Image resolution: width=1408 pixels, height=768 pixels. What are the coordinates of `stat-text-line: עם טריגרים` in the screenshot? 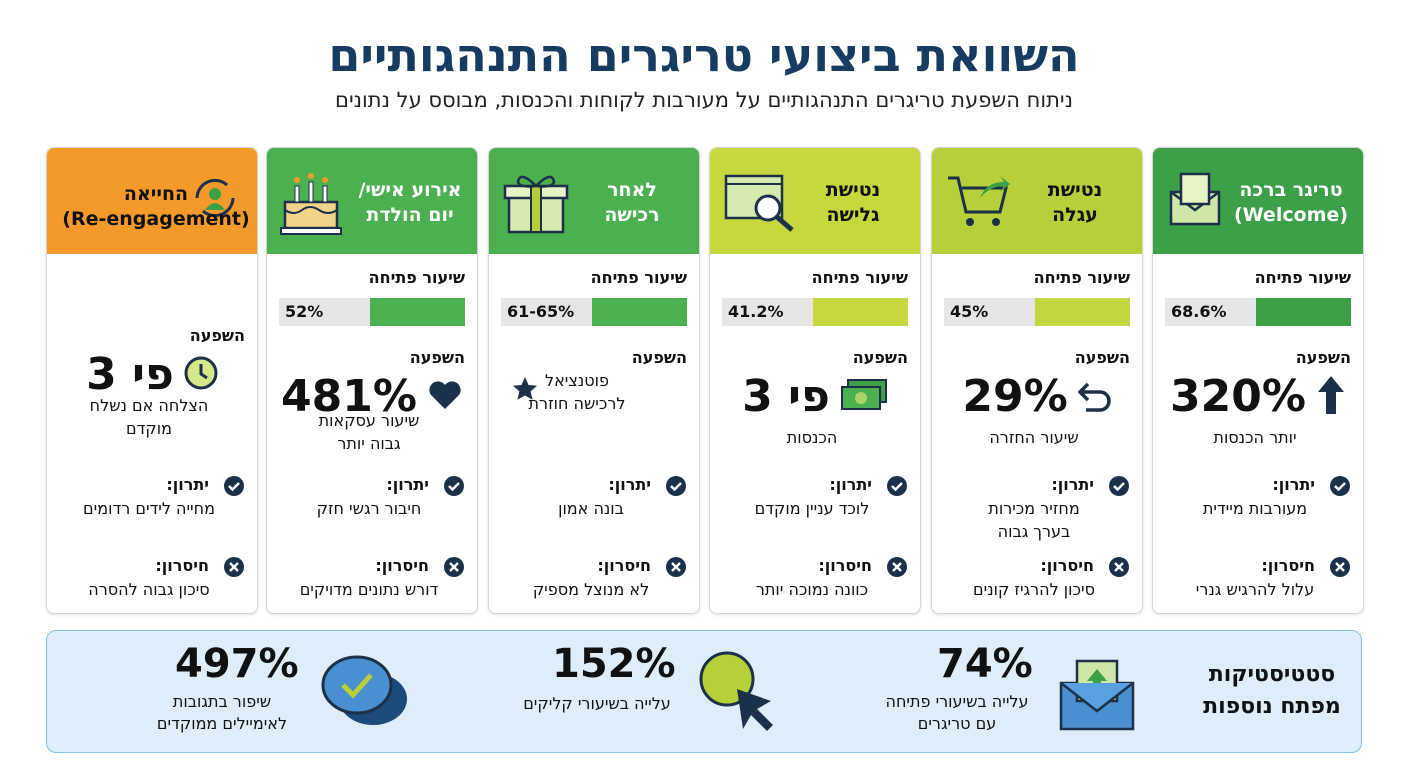 It's located at (957, 723).